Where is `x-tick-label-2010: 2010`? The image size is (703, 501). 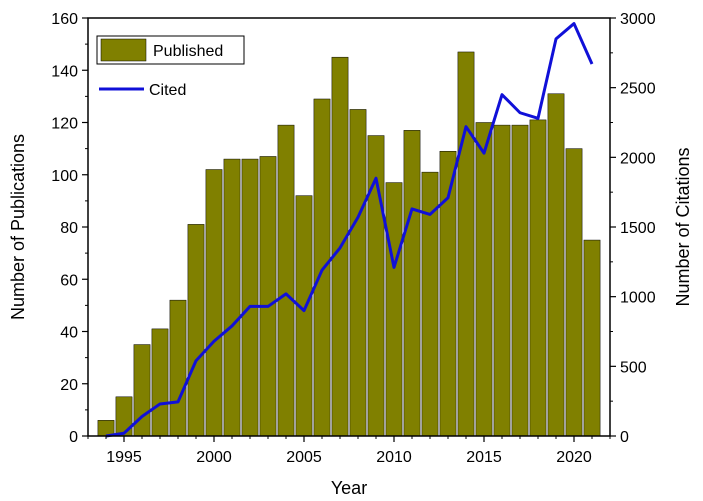
x-tick-label-2010: 2010 is located at coordinates (394, 457).